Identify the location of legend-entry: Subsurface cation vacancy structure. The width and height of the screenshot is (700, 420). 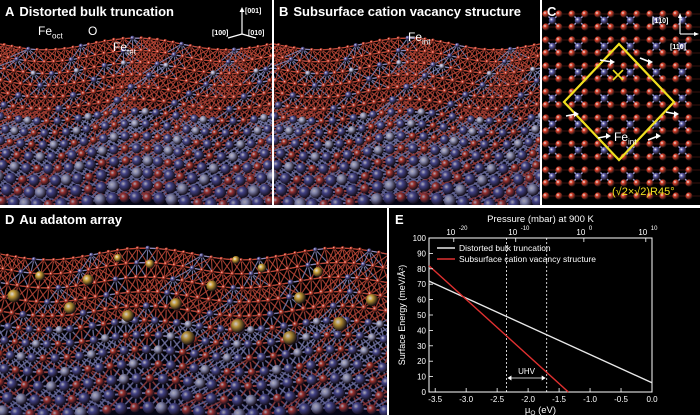
(527, 259).